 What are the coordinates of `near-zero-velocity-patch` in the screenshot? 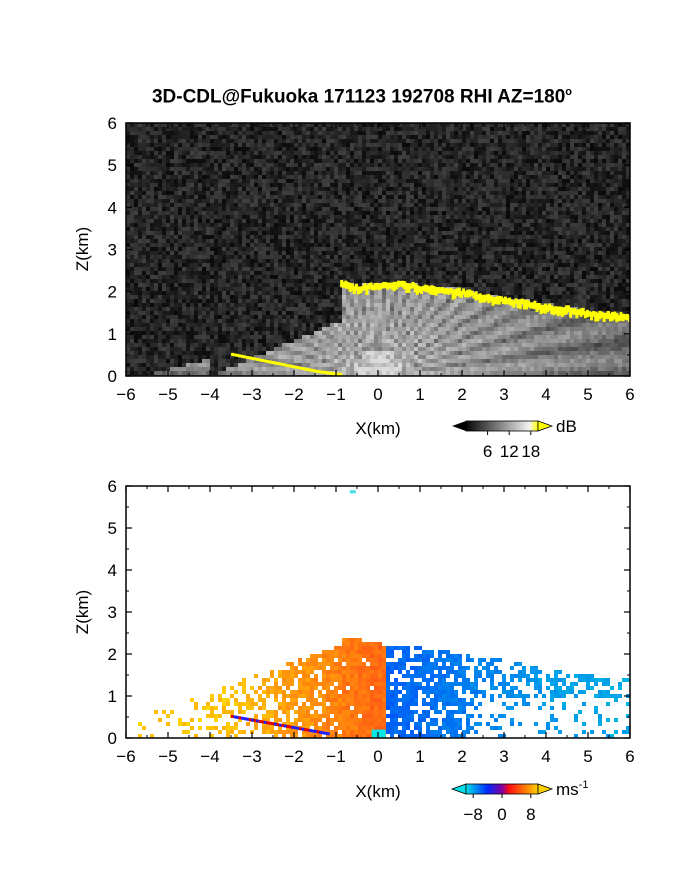 It's located at (378, 733).